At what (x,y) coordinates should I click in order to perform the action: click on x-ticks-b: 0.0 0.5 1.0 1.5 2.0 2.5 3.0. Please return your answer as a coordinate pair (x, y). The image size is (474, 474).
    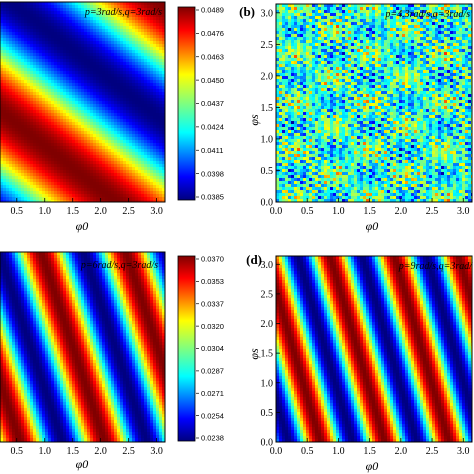
    Looking at the image, I should click on (370, 207).